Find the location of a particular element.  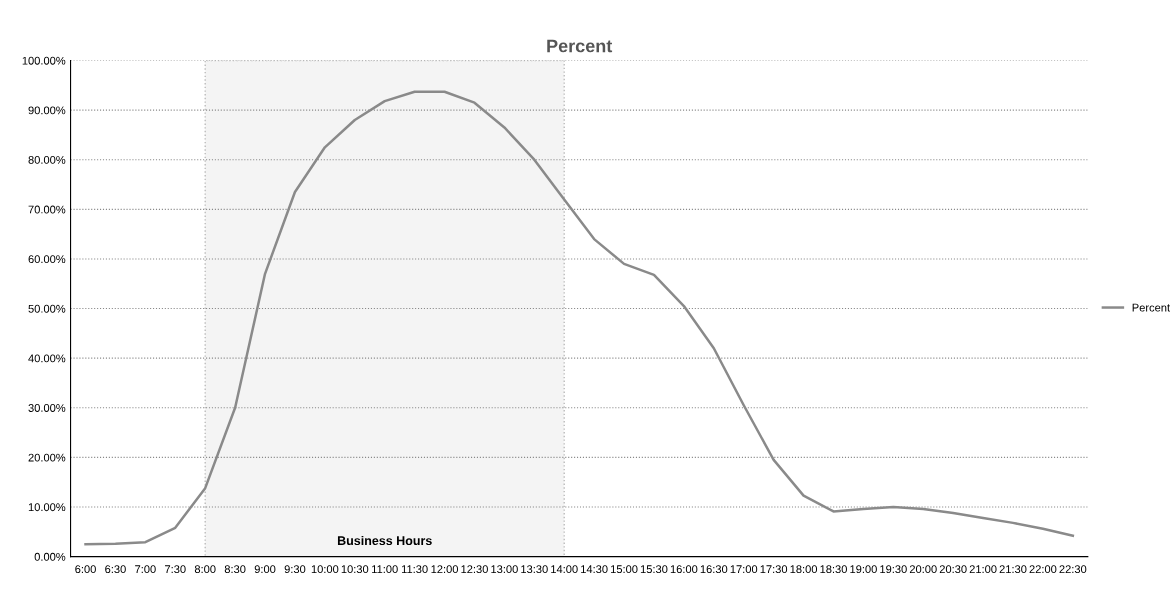

x-tick-label: 19:30 is located at coordinates (893, 569).